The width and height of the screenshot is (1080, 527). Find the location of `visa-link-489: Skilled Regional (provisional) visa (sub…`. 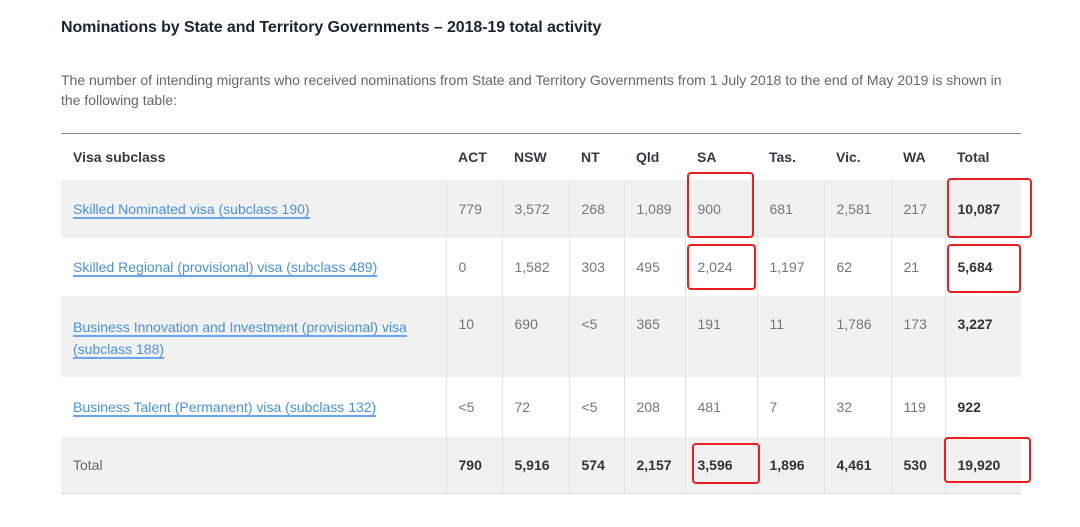

visa-link-489: Skilled Regional (provisional) visa (sub… is located at coordinates (225, 268).